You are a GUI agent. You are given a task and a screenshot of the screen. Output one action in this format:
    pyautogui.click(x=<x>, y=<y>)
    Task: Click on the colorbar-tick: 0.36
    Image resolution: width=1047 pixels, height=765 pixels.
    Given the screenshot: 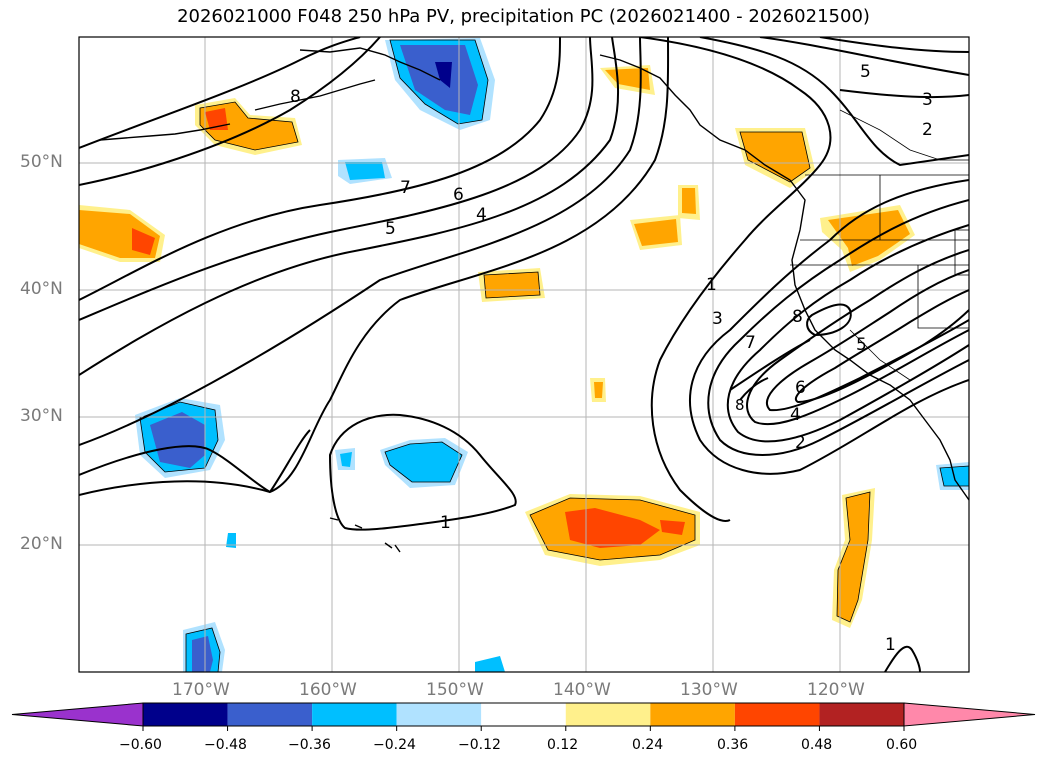 What is the action you would take?
    pyautogui.click(x=733, y=745)
    